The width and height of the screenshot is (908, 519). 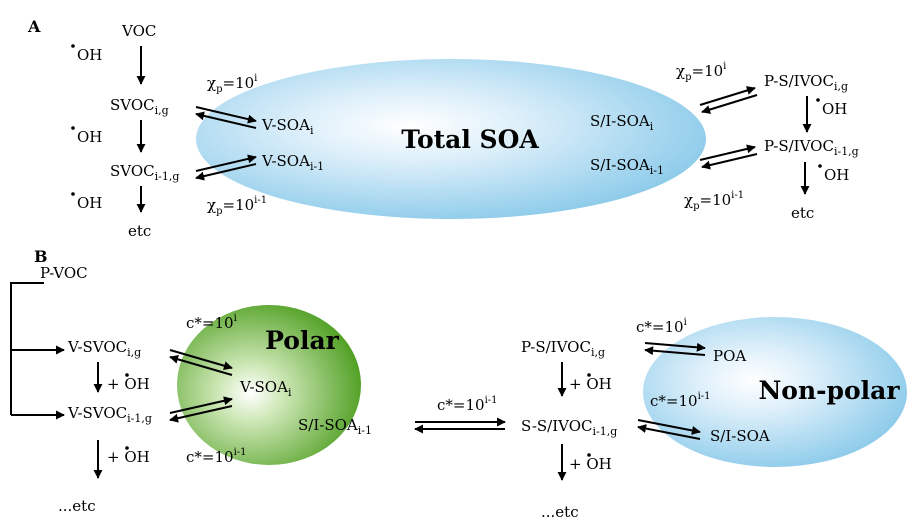 What do you see at coordinates (226, 117) in the screenshot?
I see `equilibrium-arrows-a-top-left` at bounding box center [226, 117].